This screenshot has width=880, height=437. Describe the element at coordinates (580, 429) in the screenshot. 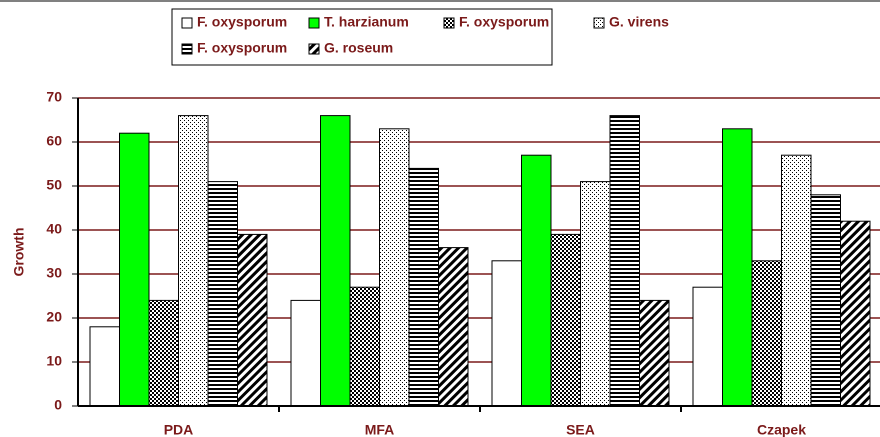

I see `x-tick-label: SEA` at that location.